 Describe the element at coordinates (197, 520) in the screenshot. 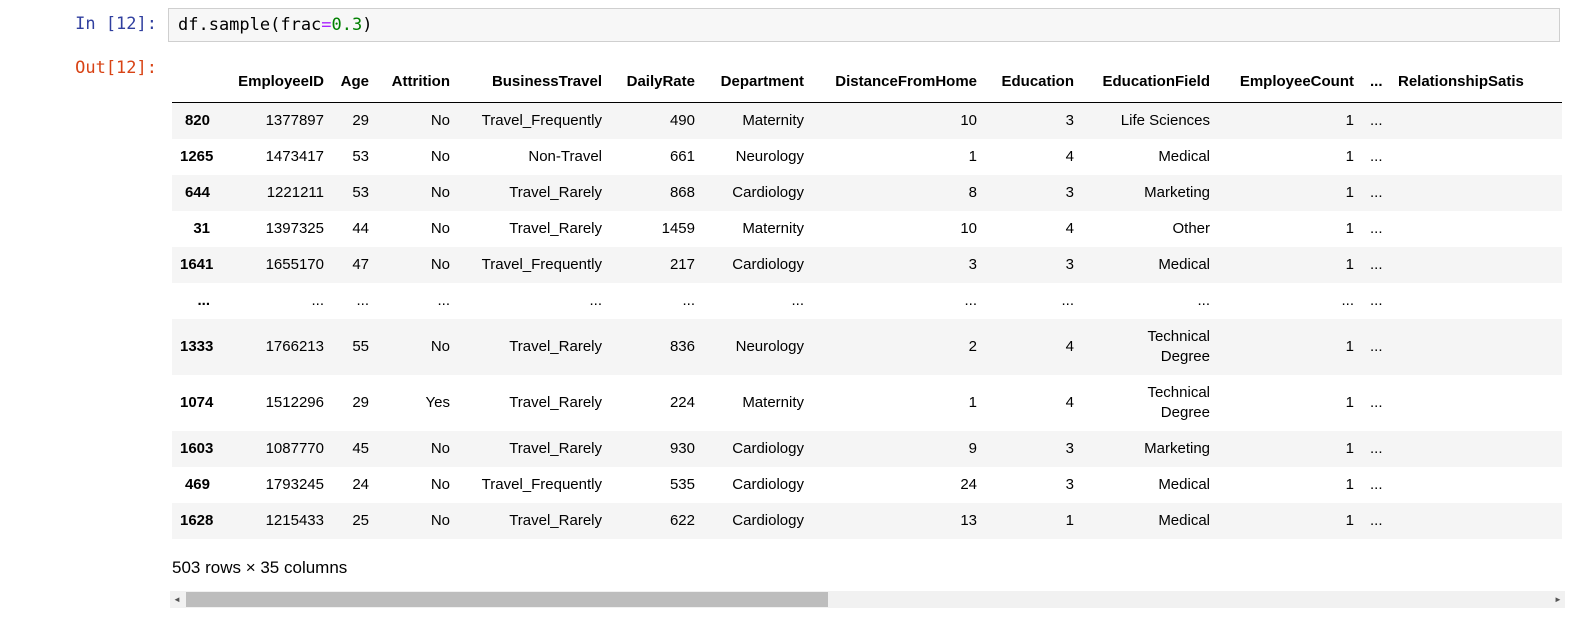

I see `row-index: 1628` at that location.